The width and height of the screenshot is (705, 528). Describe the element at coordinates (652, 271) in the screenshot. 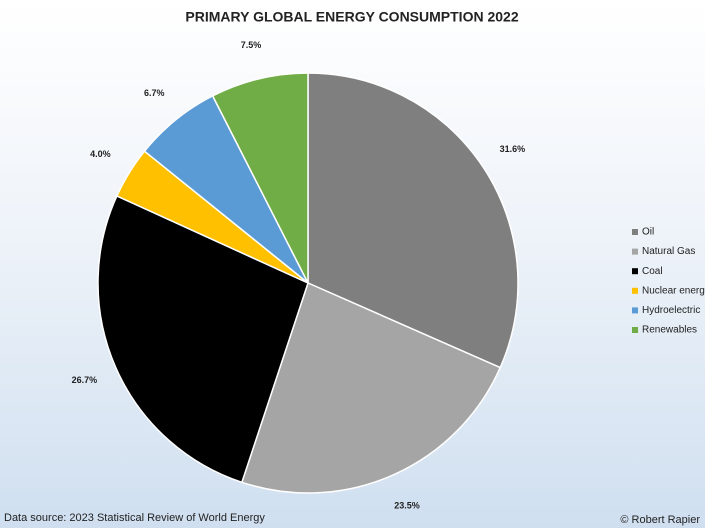

I see `legend-label: Coal` at that location.